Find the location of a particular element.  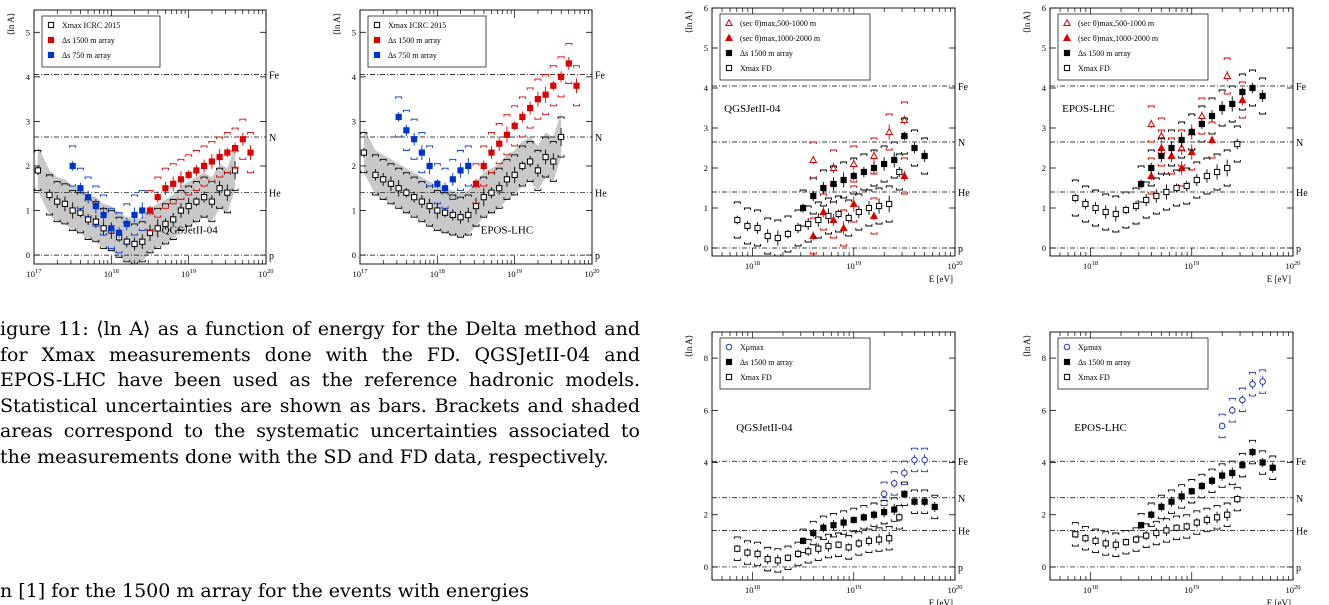

y-tick-label: 4 is located at coordinates (706, 463).